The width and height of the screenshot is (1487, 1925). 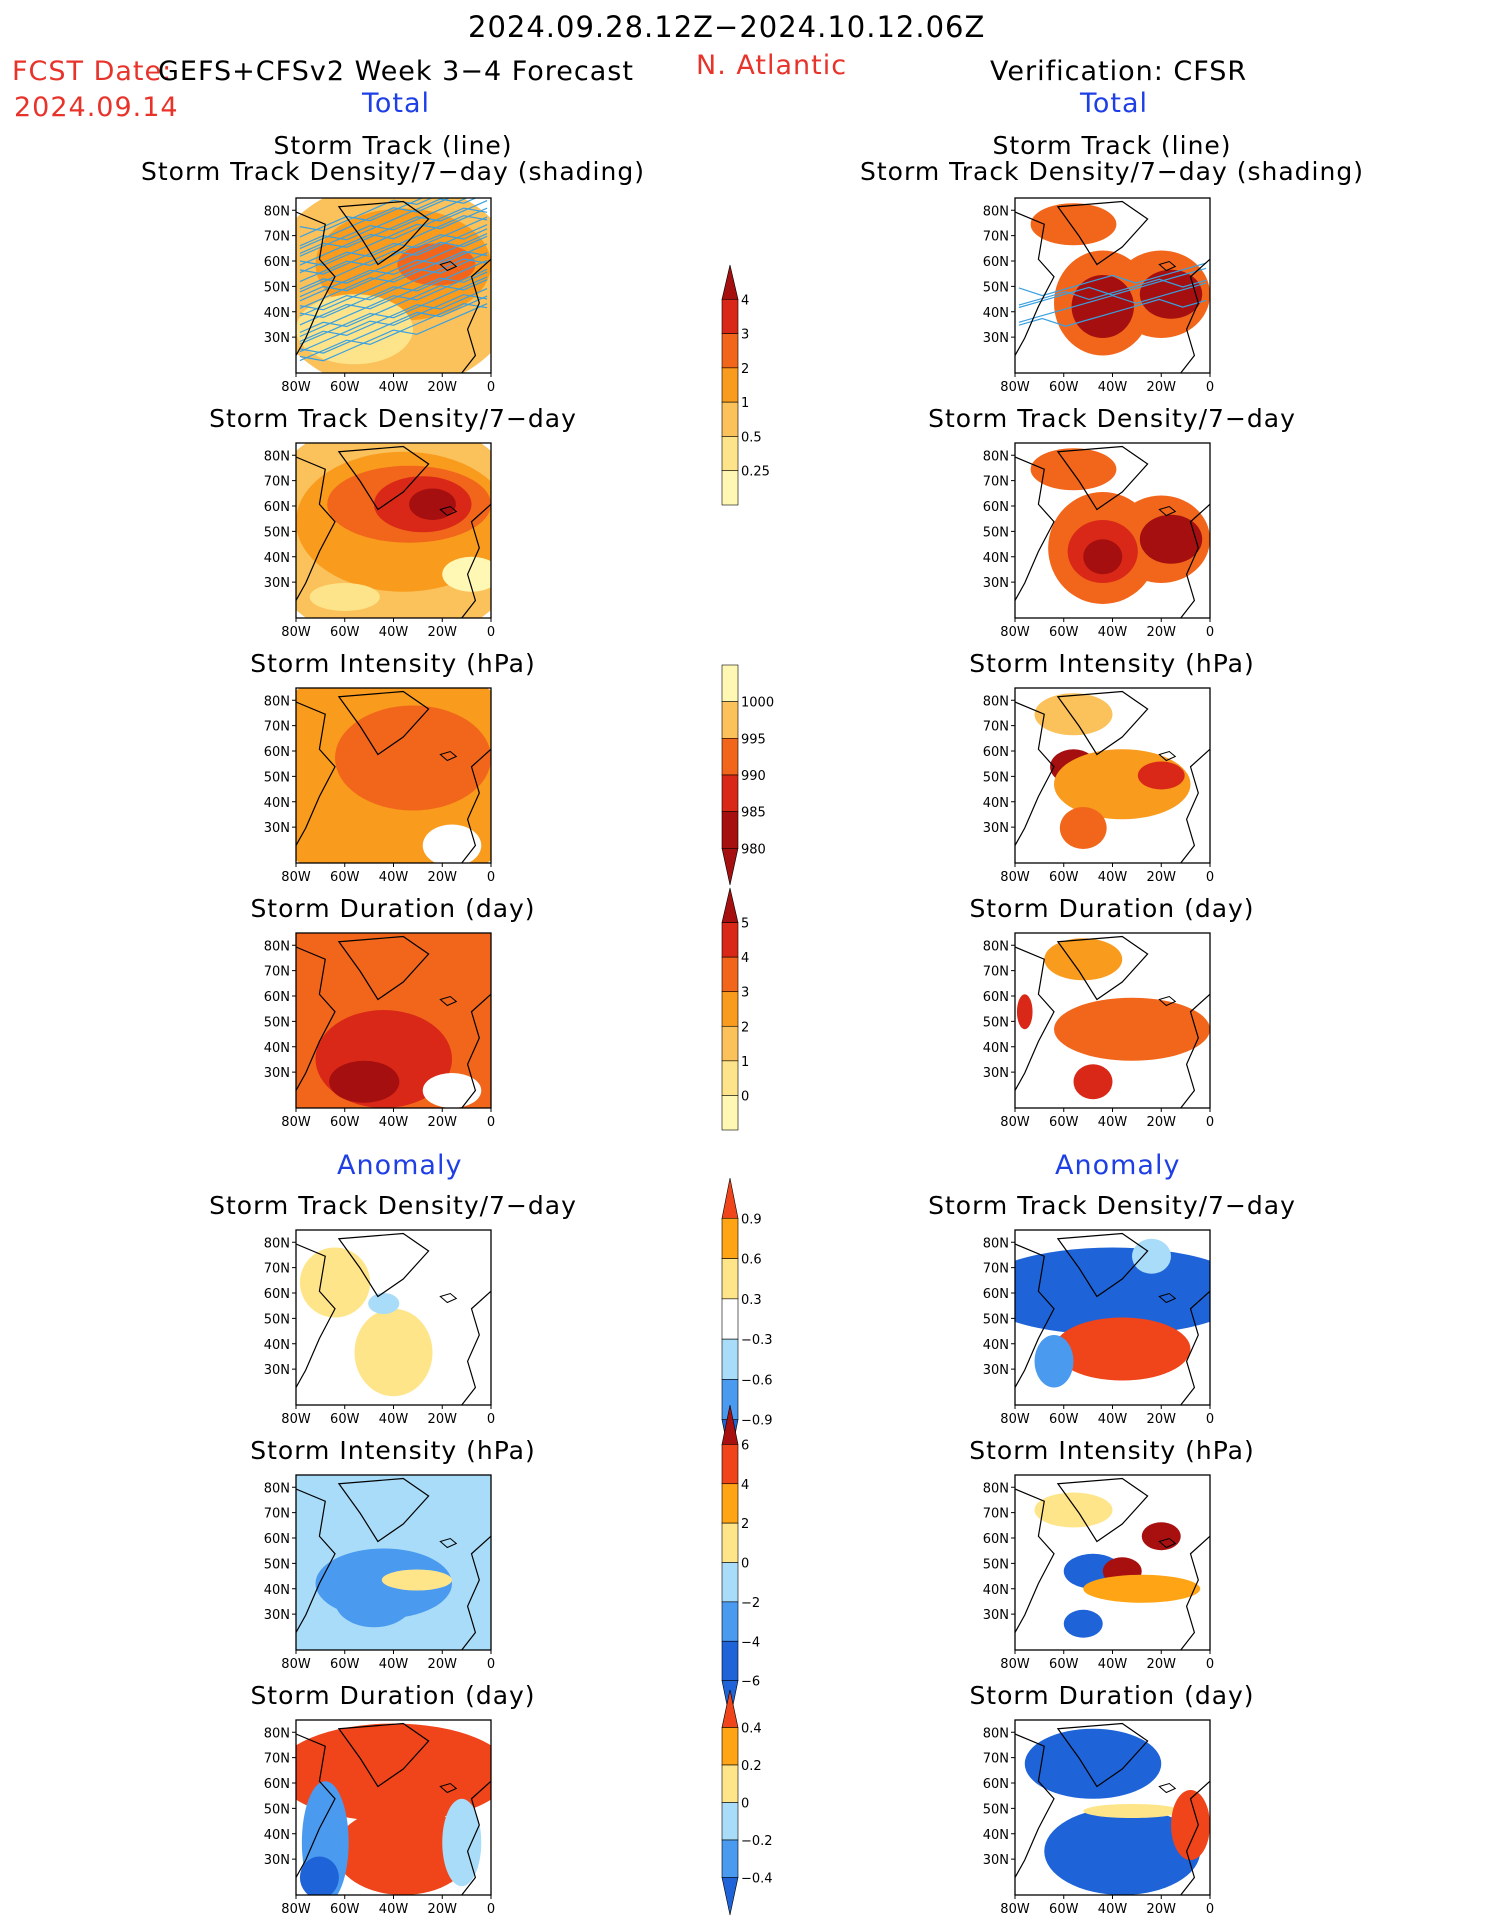 What do you see at coordinates (1119, 71) in the screenshot?
I see `verification-label: Verification: CFSR` at bounding box center [1119, 71].